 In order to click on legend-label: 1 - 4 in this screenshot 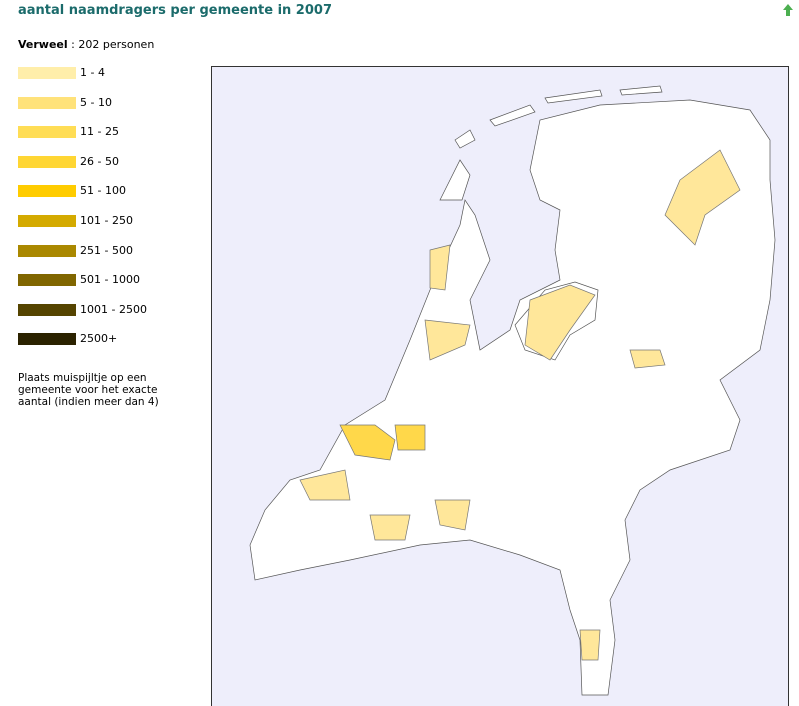, I will do `click(92, 72)`.